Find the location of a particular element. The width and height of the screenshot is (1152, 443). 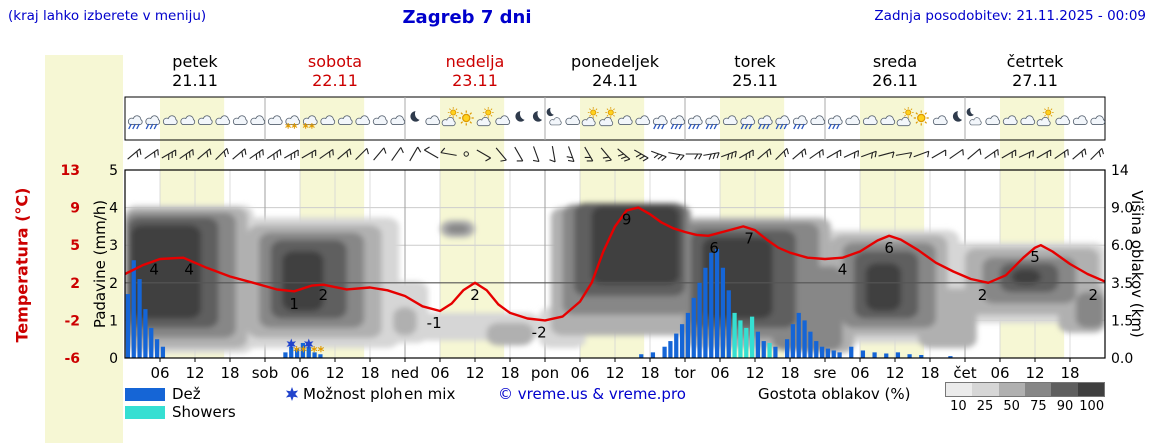

precip-markers: ** ** is located at coordinates (305, 349).